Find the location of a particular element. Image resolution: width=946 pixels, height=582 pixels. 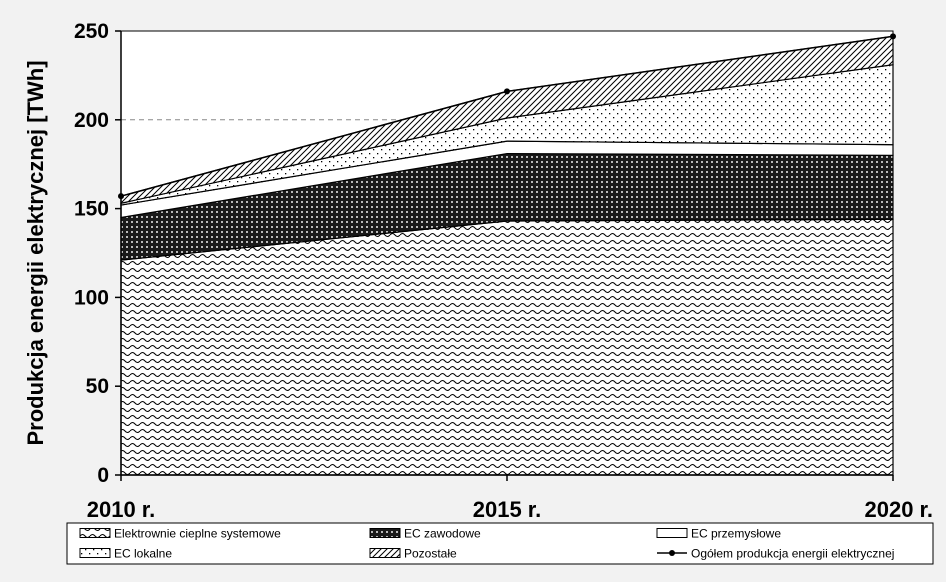

y-tick-label: 250 is located at coordinates (91, 31).